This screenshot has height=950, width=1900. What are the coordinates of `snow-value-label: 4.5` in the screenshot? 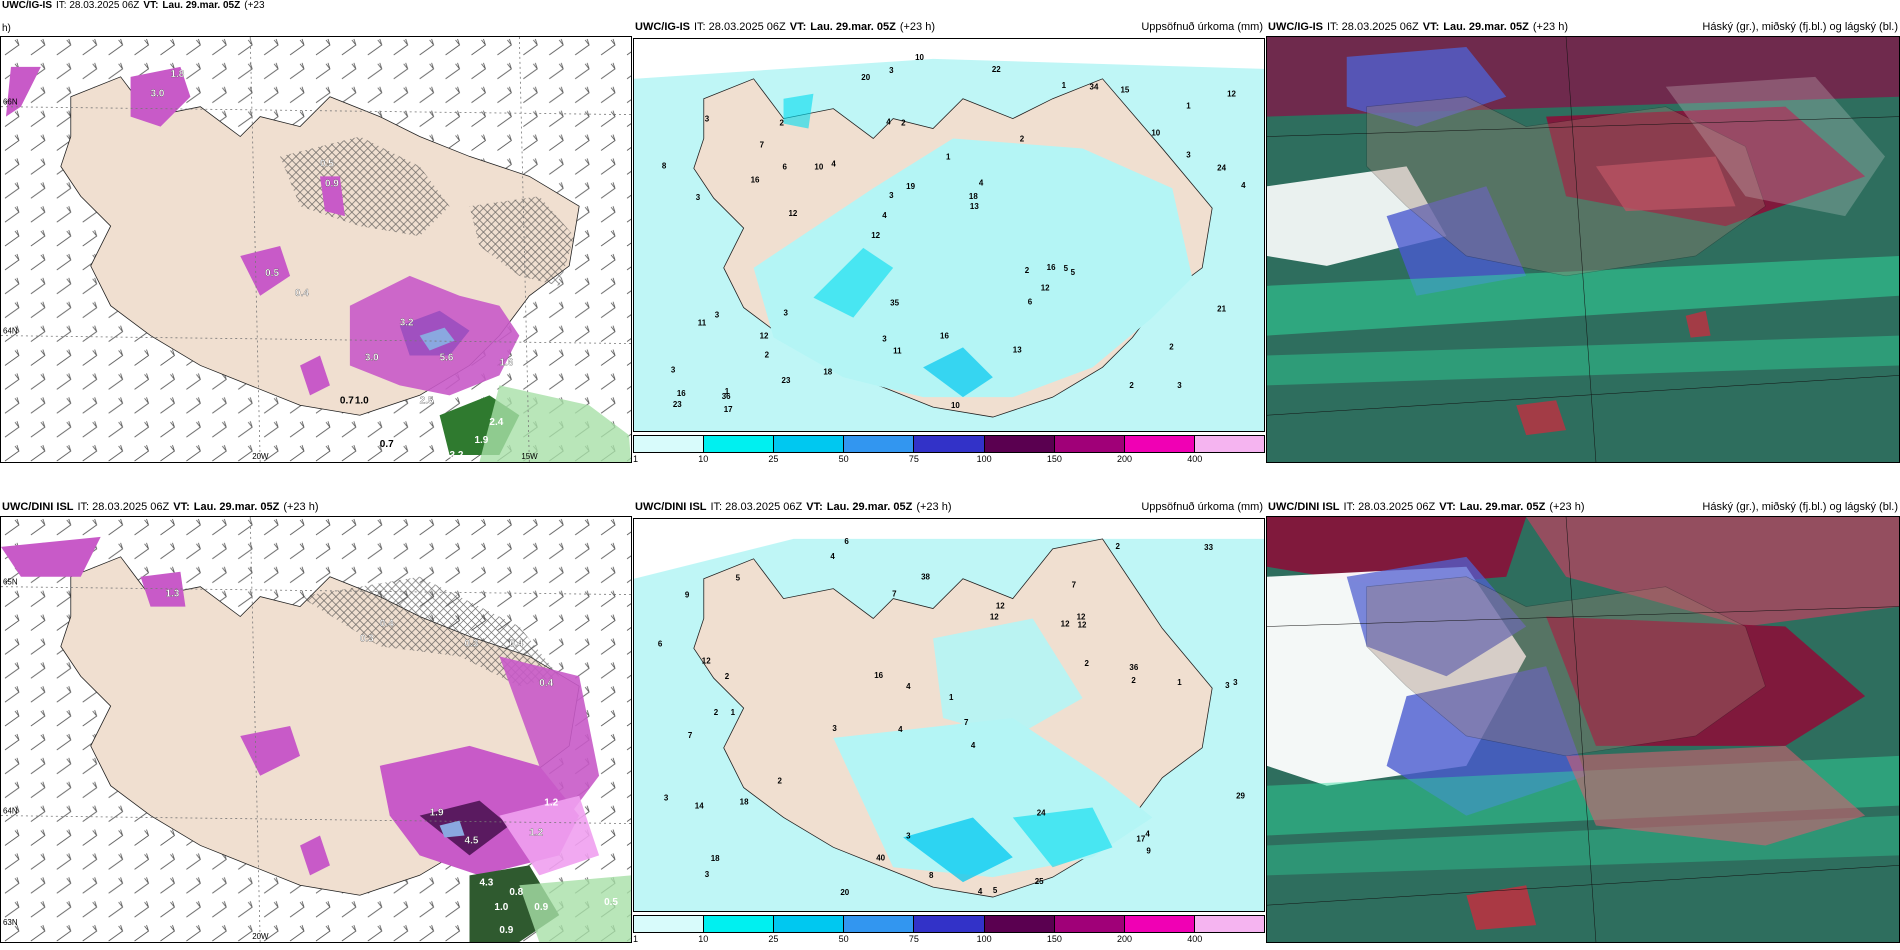 It's located at (472, 840).